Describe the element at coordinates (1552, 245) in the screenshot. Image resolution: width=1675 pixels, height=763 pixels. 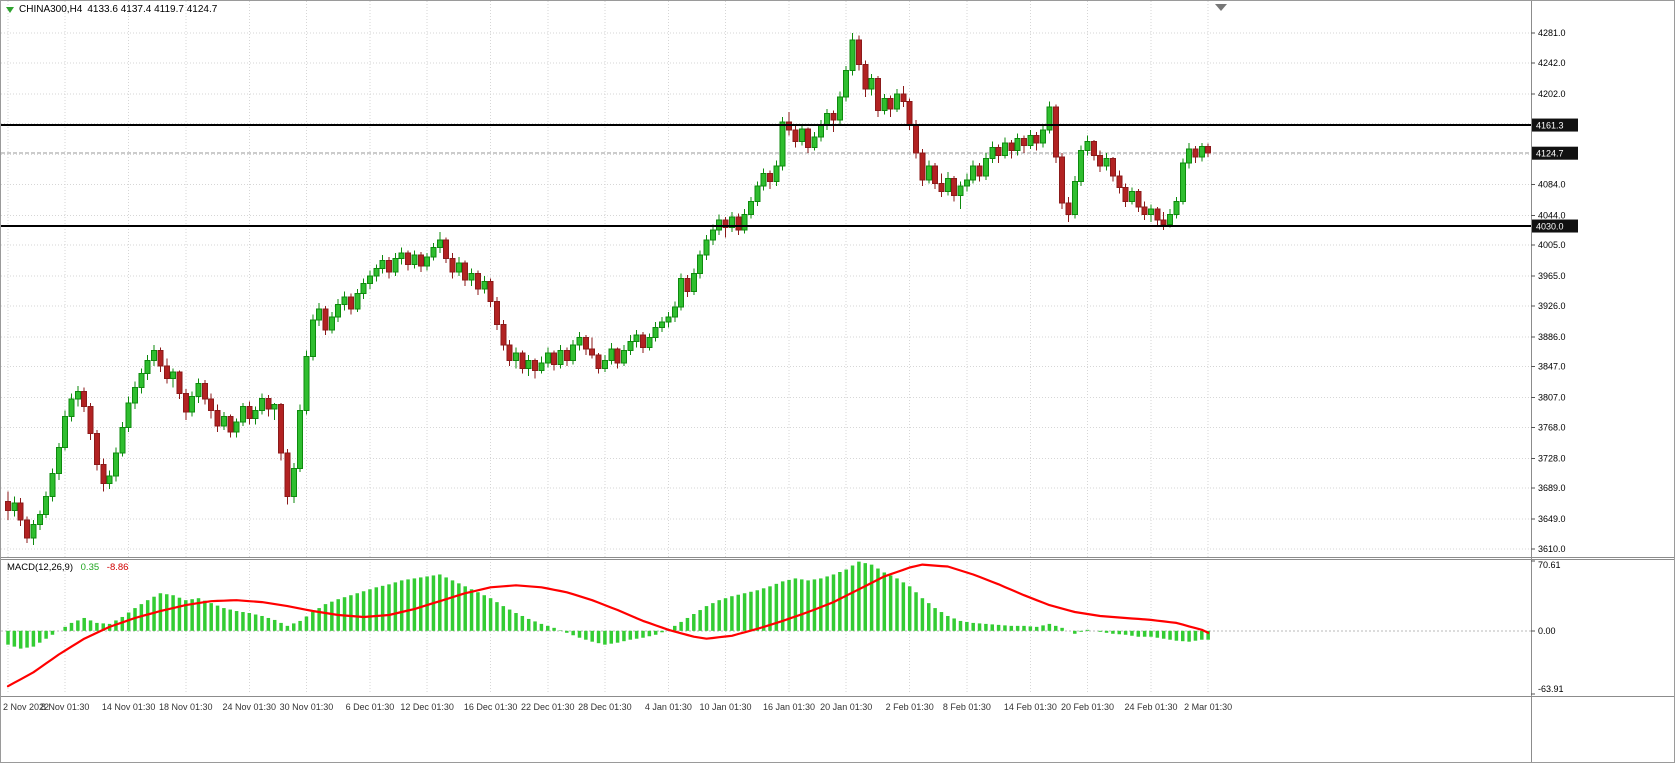
I see `price-axis-label: 4005.0` at that location.